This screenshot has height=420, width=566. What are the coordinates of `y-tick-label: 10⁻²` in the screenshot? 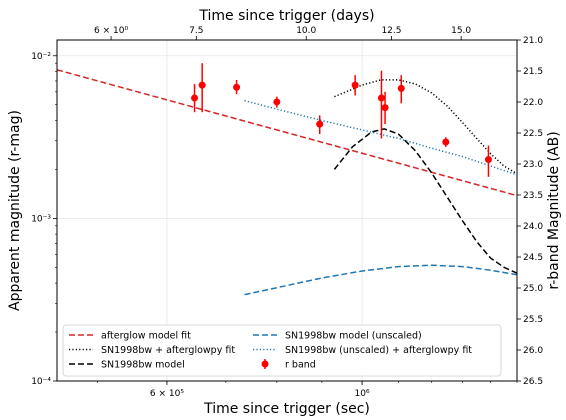 It's located at (41, 57).